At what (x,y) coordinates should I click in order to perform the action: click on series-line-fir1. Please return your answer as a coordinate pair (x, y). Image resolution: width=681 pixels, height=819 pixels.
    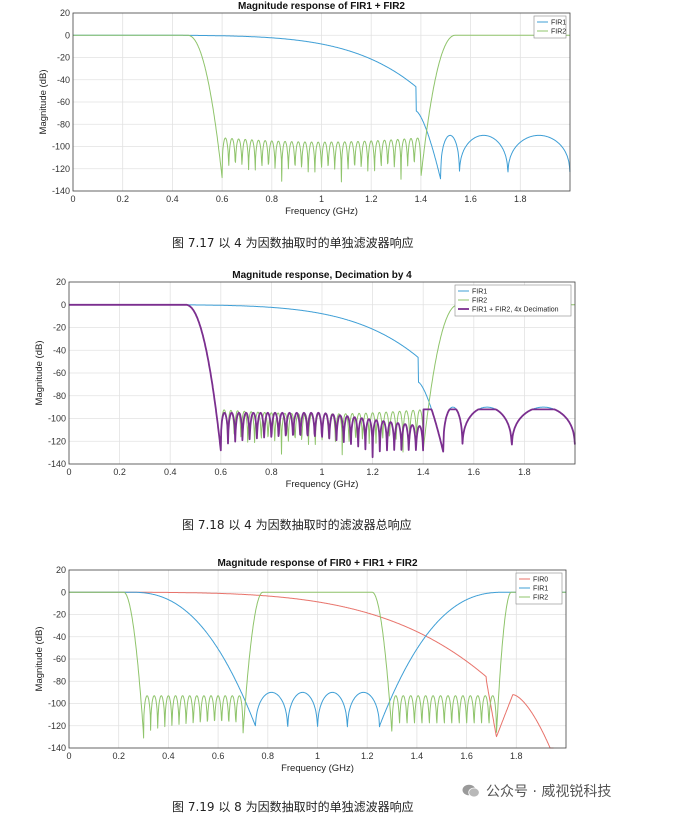
    Looking at the image, I should click on (317, 659).